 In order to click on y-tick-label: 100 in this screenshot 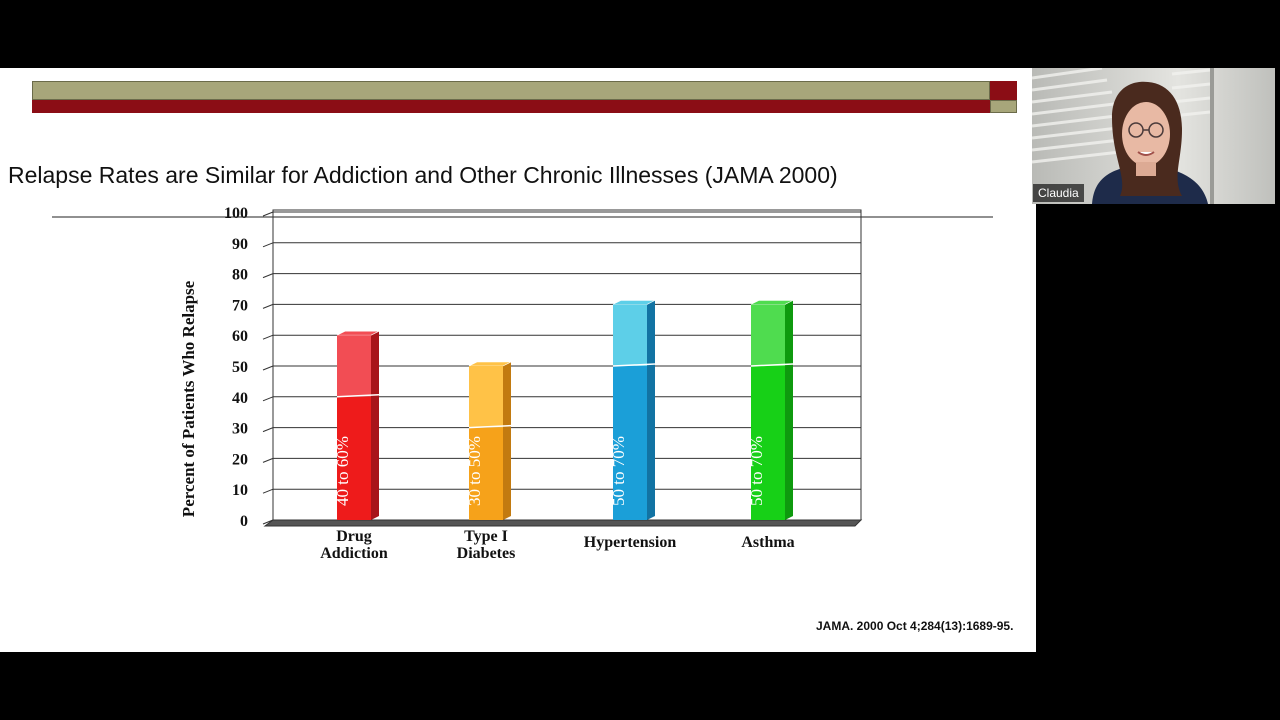, I will do `click(236, 213)`.